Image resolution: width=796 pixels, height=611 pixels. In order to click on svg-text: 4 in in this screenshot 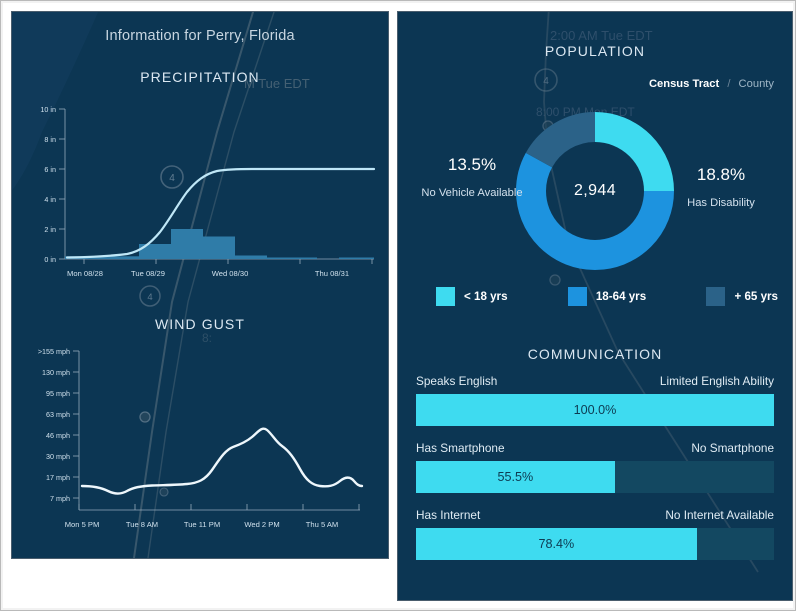, I will do `click(50, 199)`.